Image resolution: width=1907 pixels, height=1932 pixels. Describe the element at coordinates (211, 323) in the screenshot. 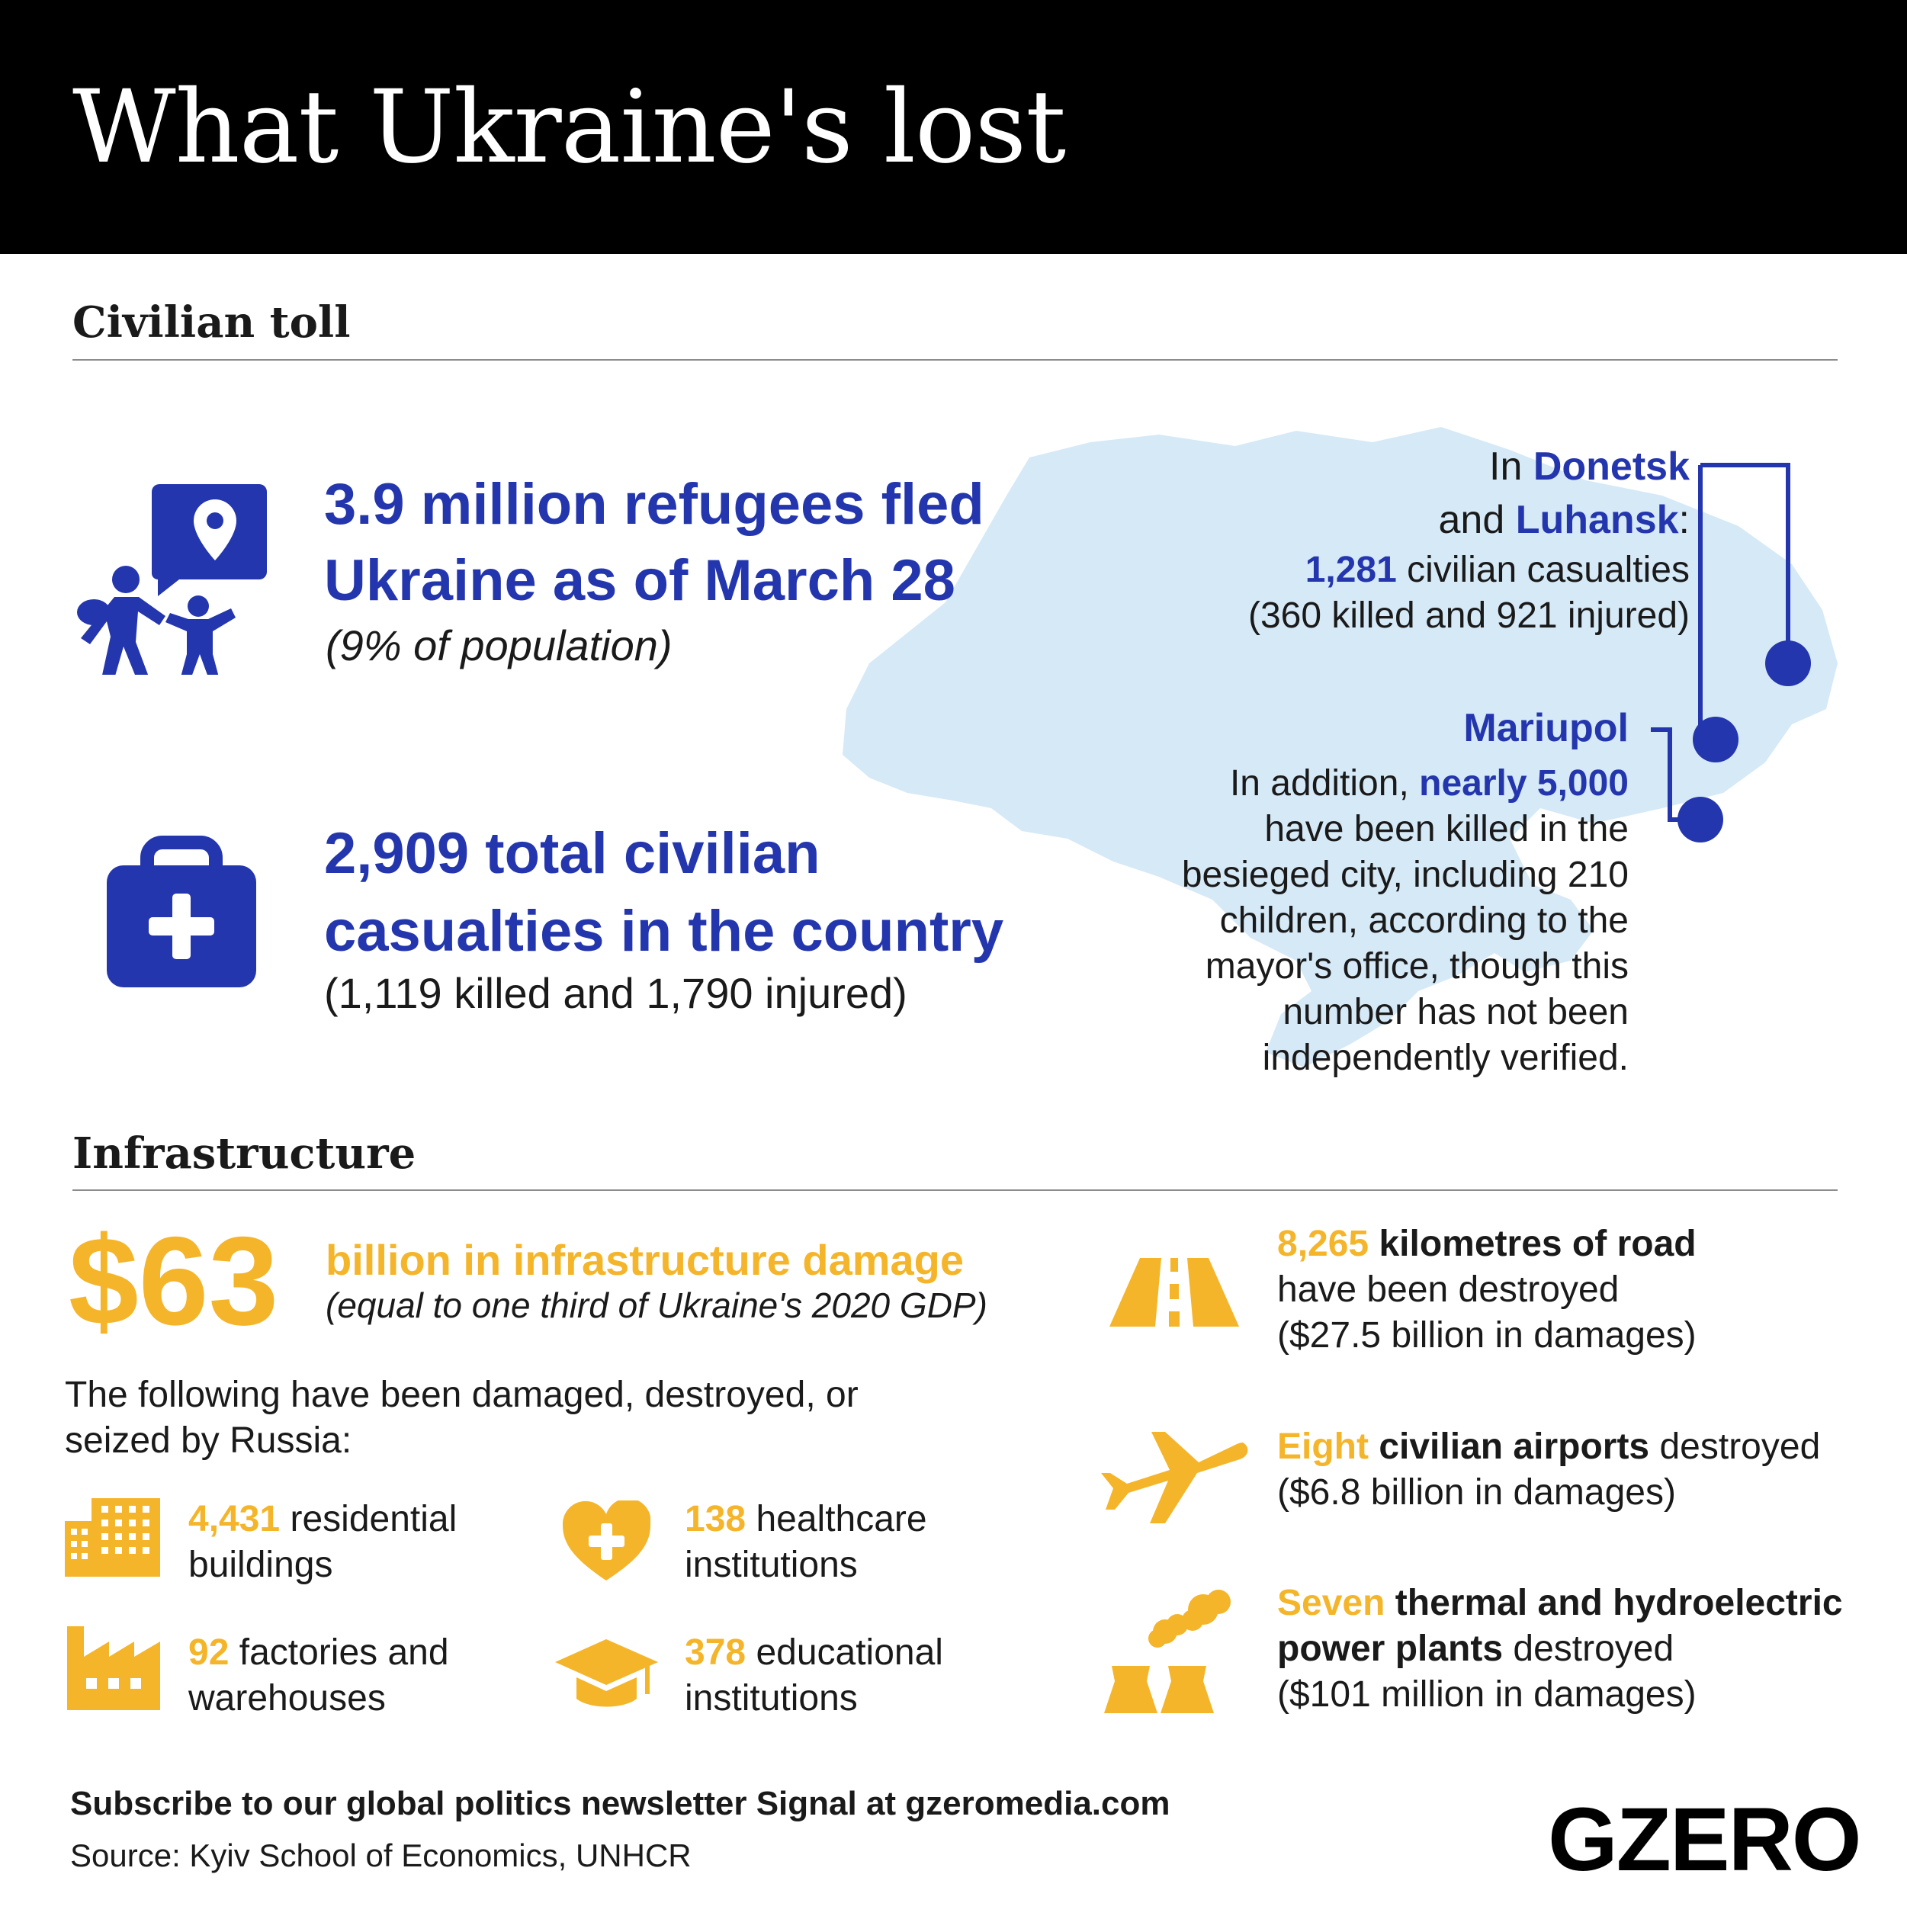

I see `section-title-civilian: Civilian toll` at that location.